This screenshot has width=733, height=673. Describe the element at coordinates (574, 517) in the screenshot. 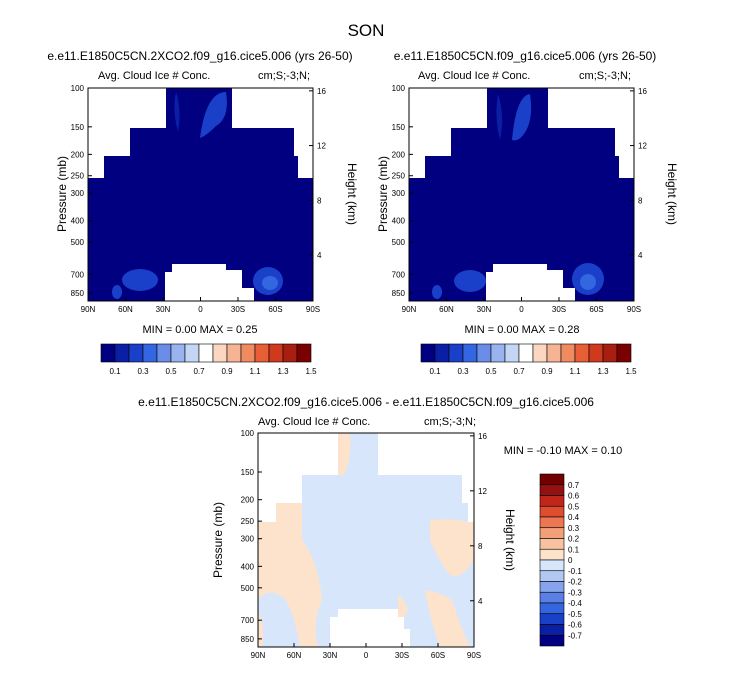

I see `colorbar-label: 0.4` at that location.